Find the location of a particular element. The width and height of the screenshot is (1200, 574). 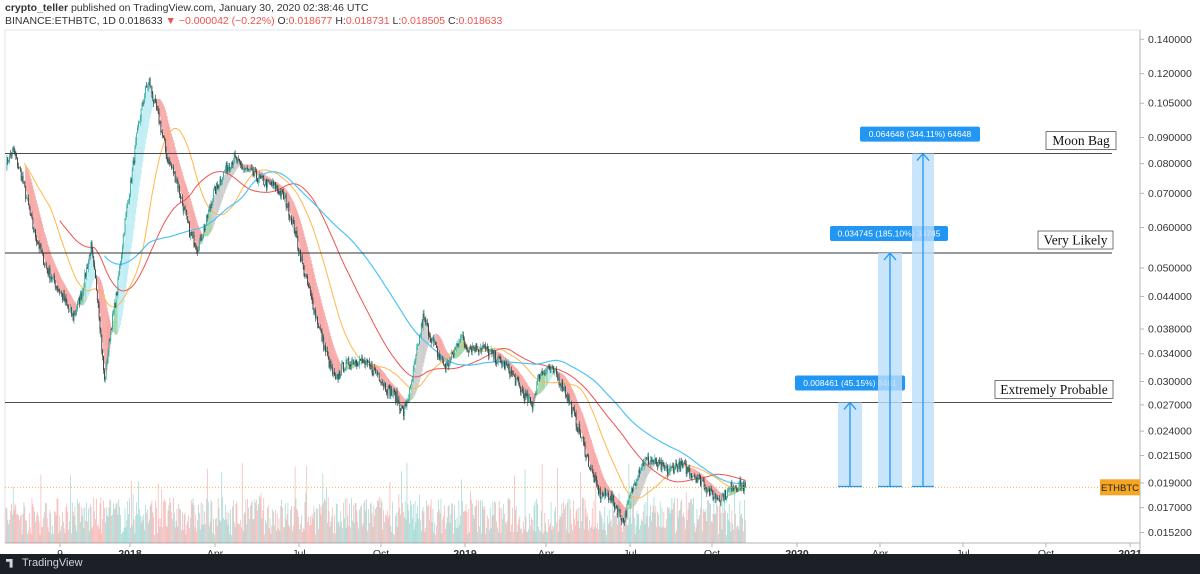

tradingview-logo: TradingView is located at coordinates (44, 563).